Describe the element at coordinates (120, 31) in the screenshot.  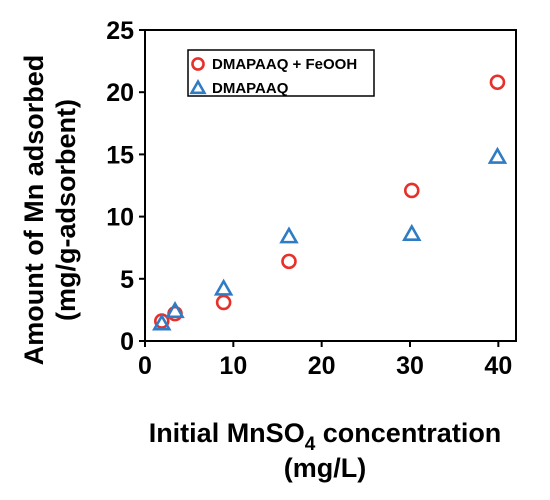
I see `y-tick-label: 25` at that location.